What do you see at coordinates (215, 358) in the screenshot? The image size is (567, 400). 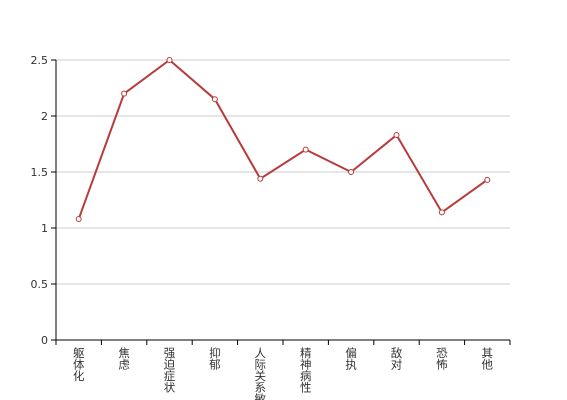 I see `x-tick-label: 抑郁` at bounding box center [215, 358].